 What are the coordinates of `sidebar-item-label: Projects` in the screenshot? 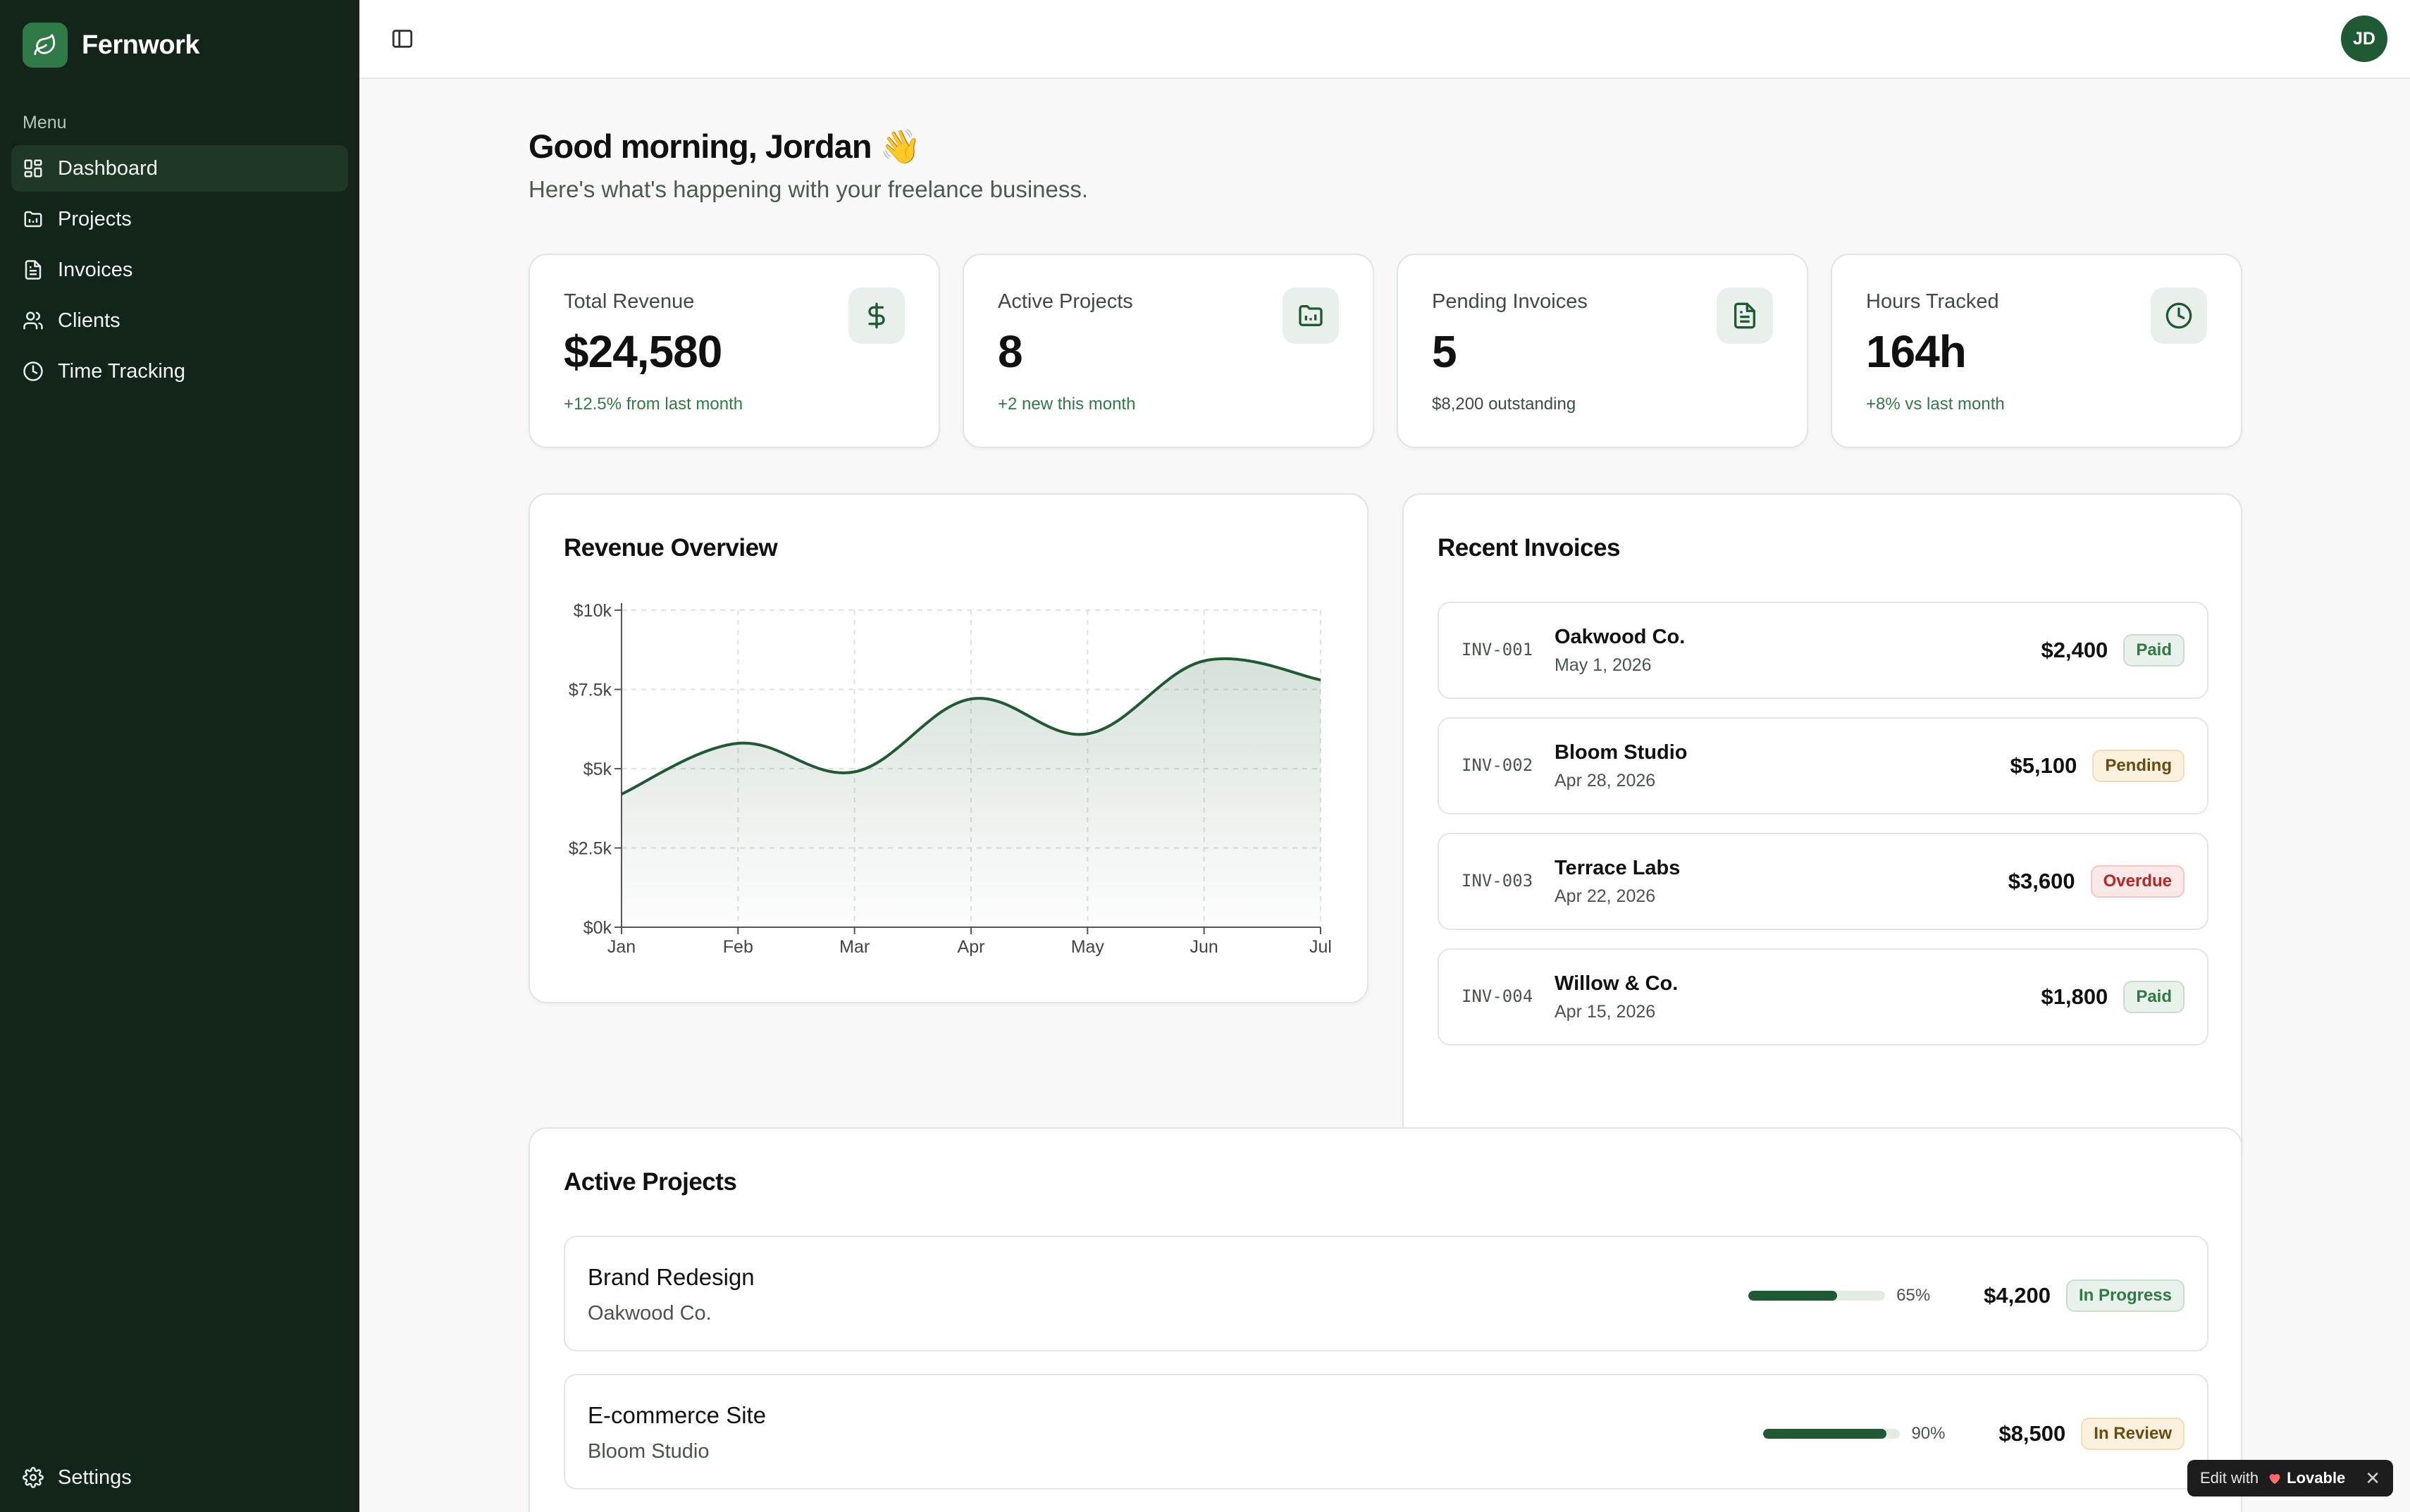 It's located at (95, 218).